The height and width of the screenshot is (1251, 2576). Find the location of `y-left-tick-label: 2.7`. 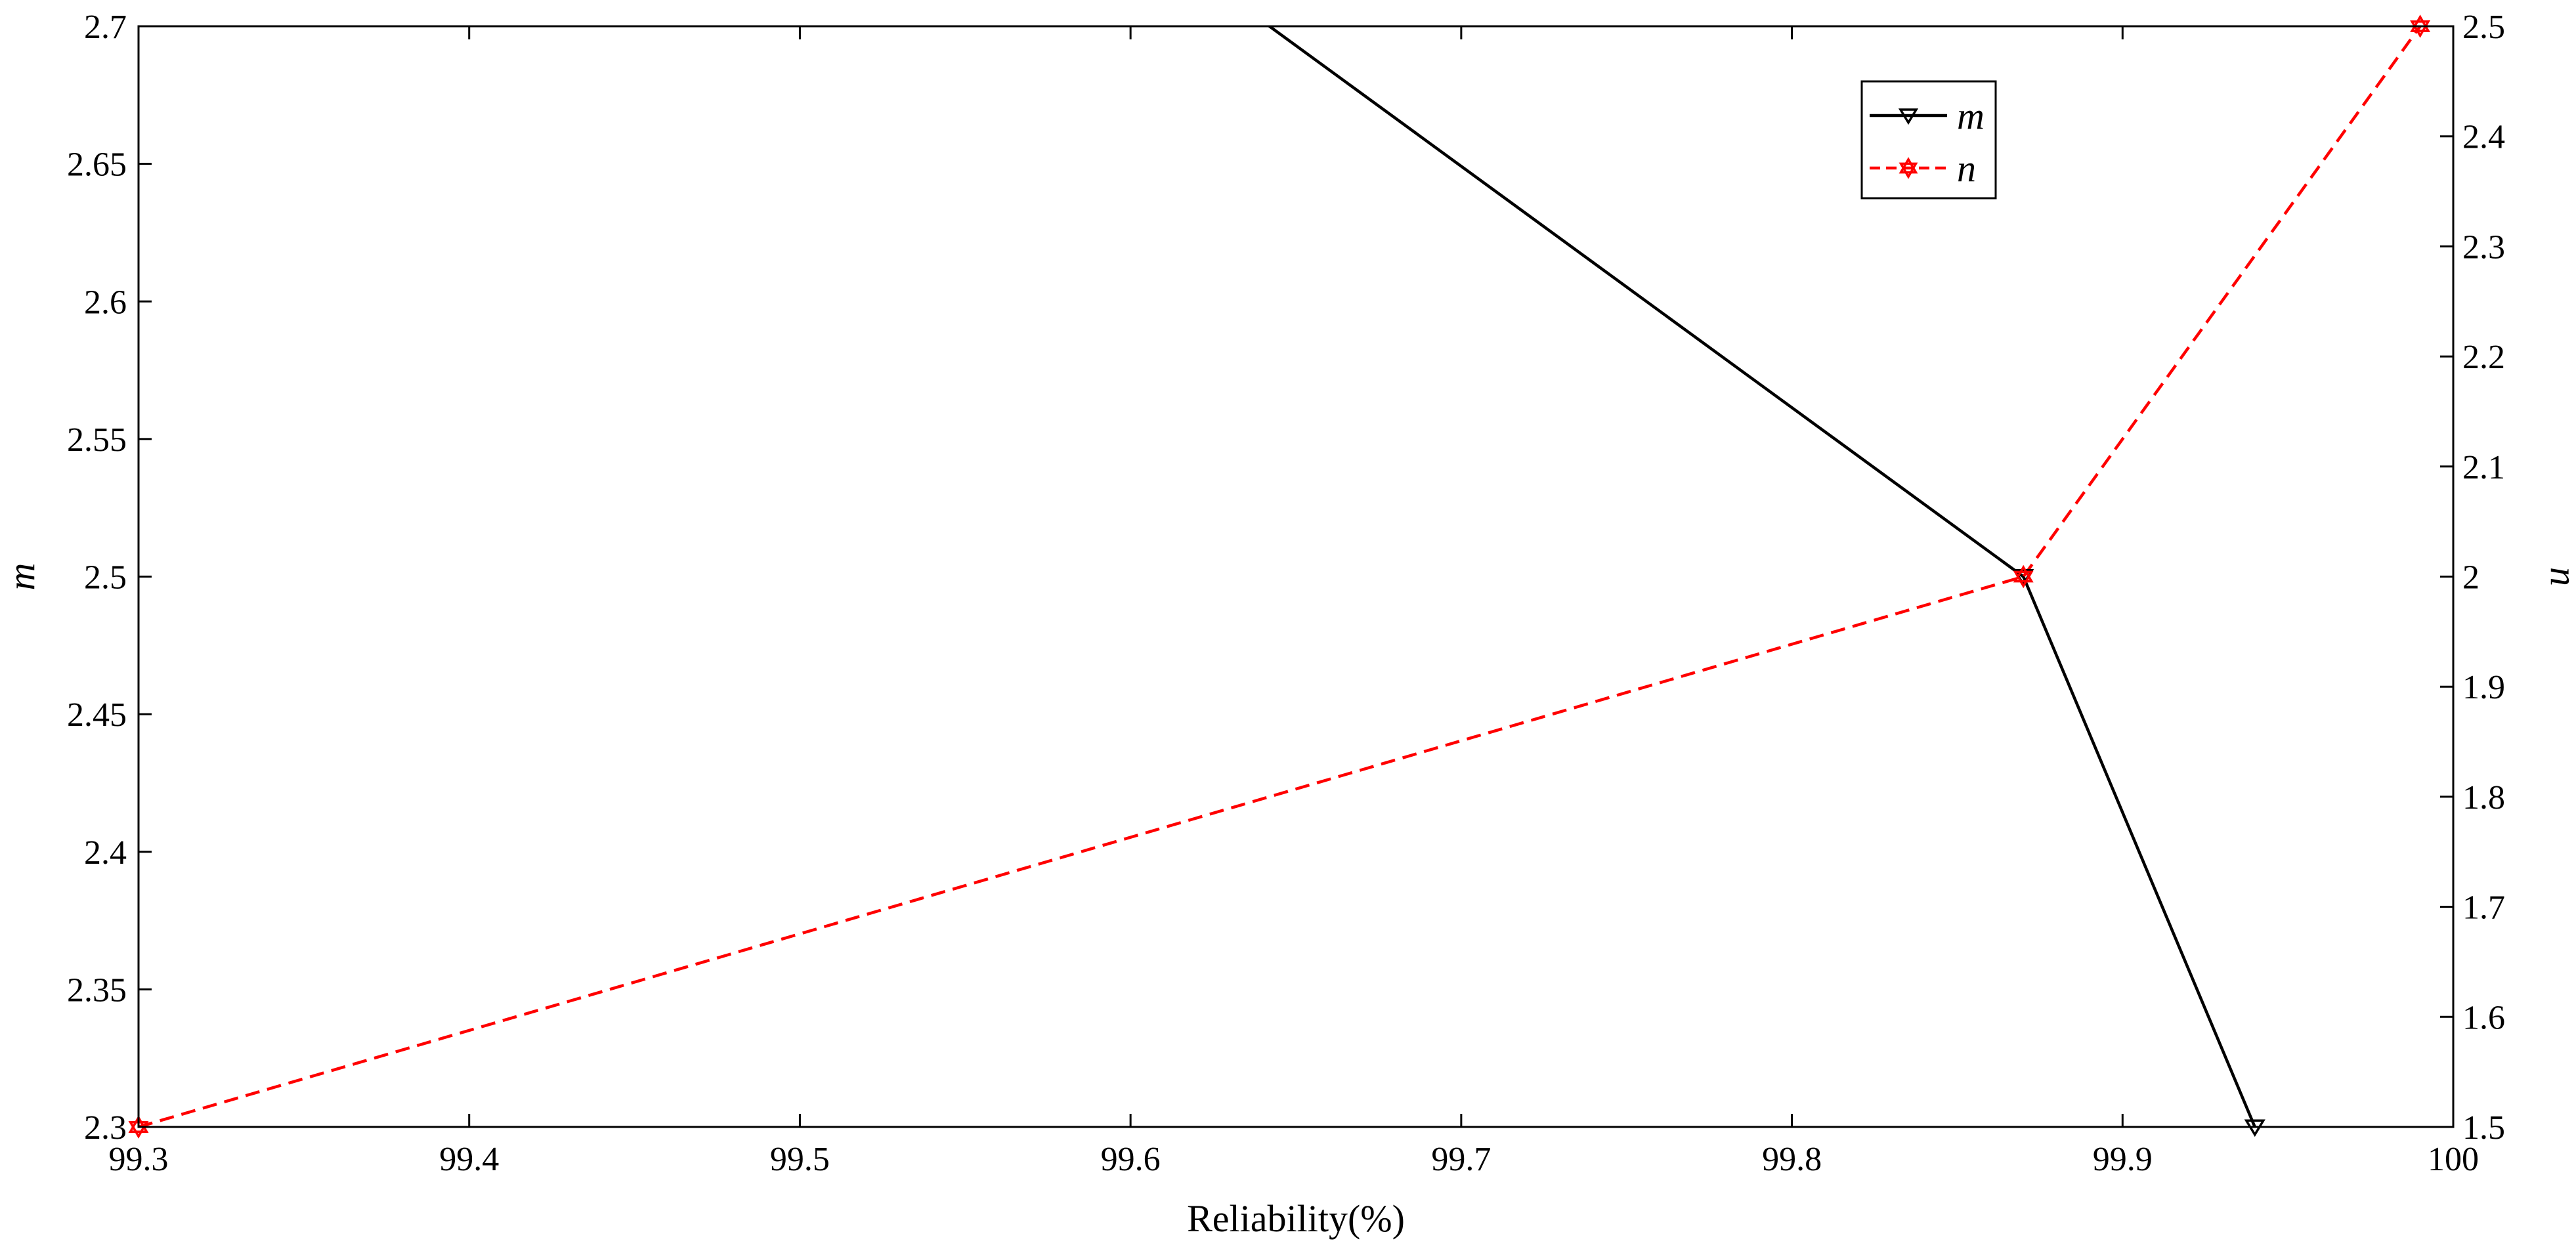

y-left-tick-label: 2.7 is located at coordinates (105, 27).